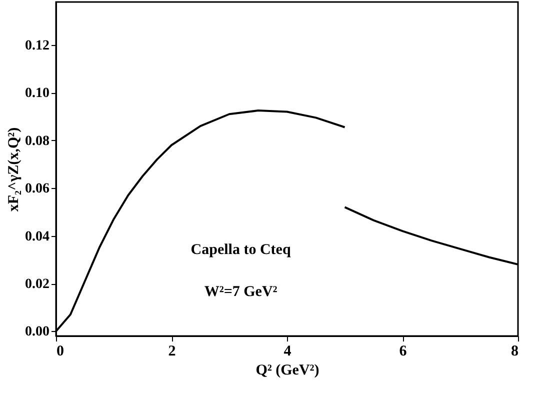 The height and width of the screenshot is (403, 554). Describe the element at coordinates (37, 332) in the screenshot. I see `y-tick-label: 0.00` at that location.